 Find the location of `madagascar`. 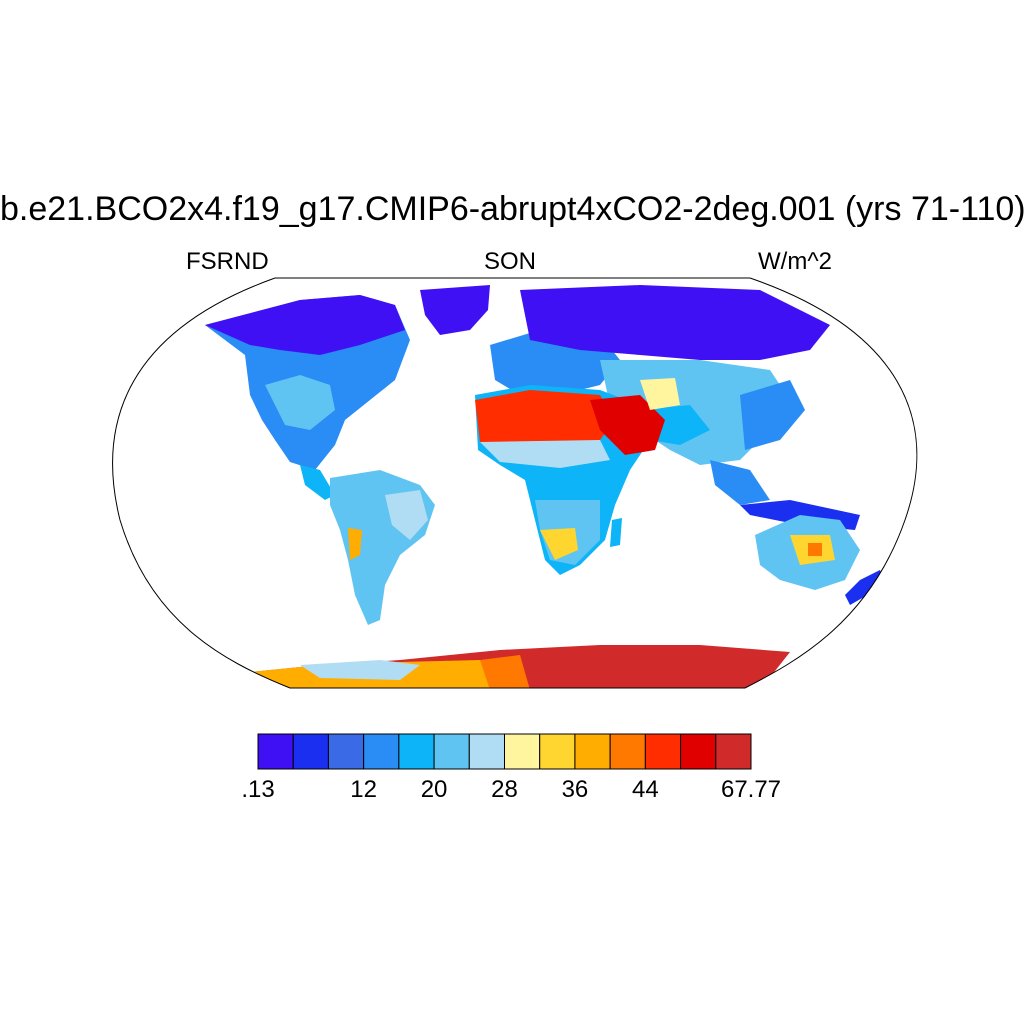

madagascar is located at coordinates (616, 532).